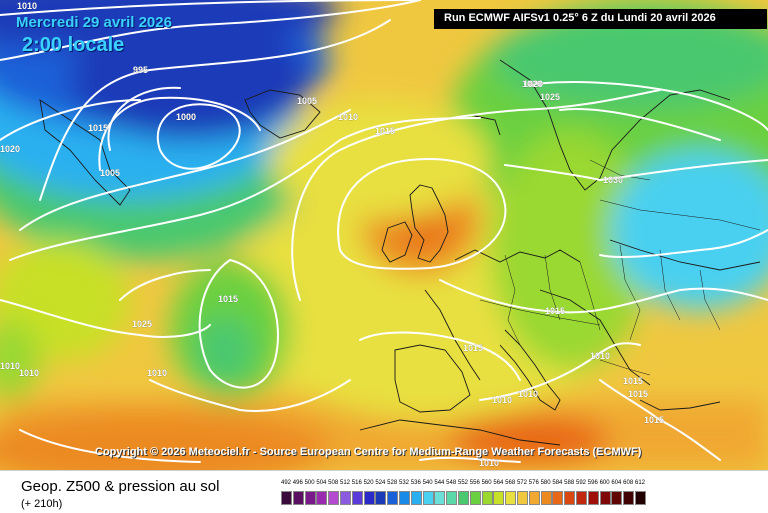 The image size is (768, 513). Describe the element at coordinates (427, 483) in the screenshot. I see `legend-value-540: 540` at that location.